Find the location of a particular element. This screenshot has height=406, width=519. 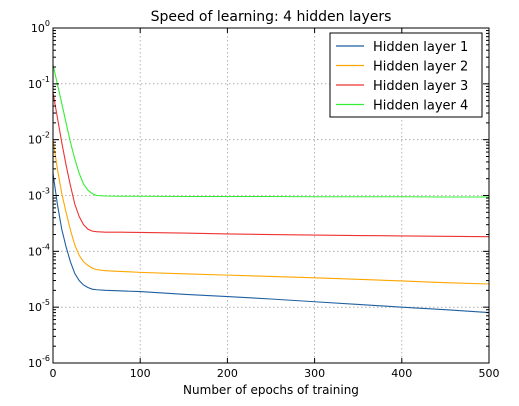

legend-label-3: Hidden layer 3 is located at coordinates (420, 86).